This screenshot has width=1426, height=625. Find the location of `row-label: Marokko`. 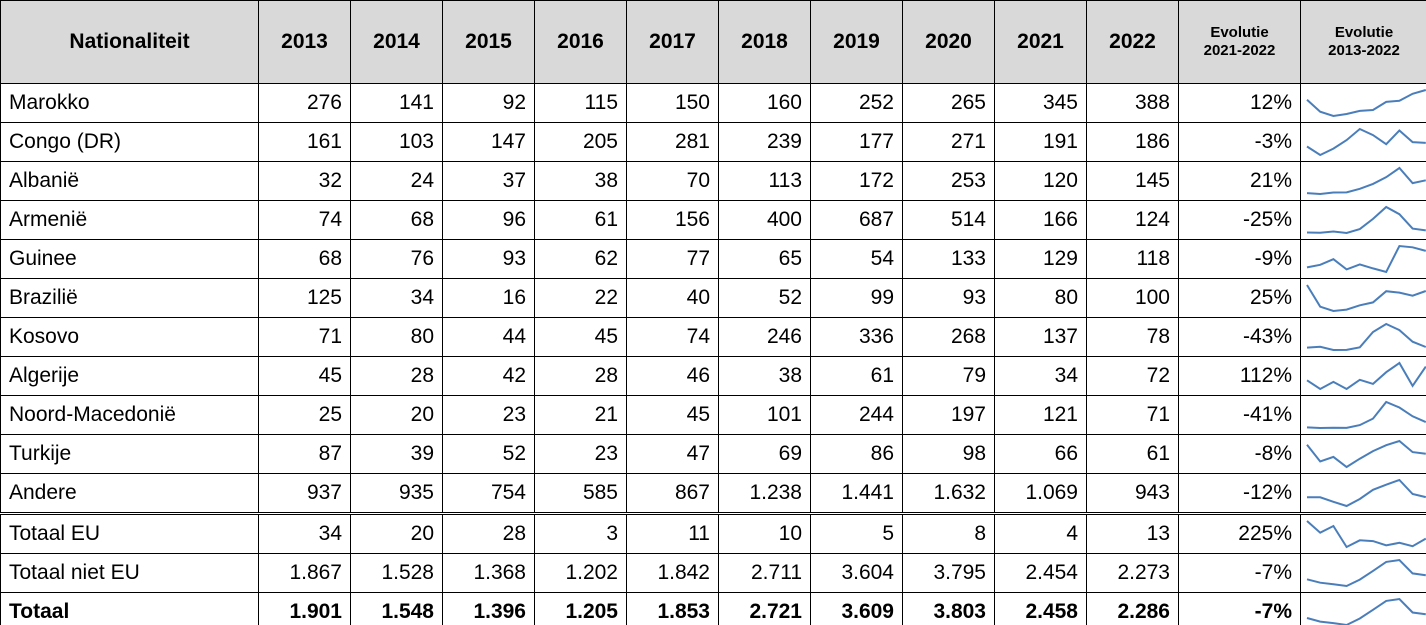

row-label: Marokko is located at coordinates (129, 103).